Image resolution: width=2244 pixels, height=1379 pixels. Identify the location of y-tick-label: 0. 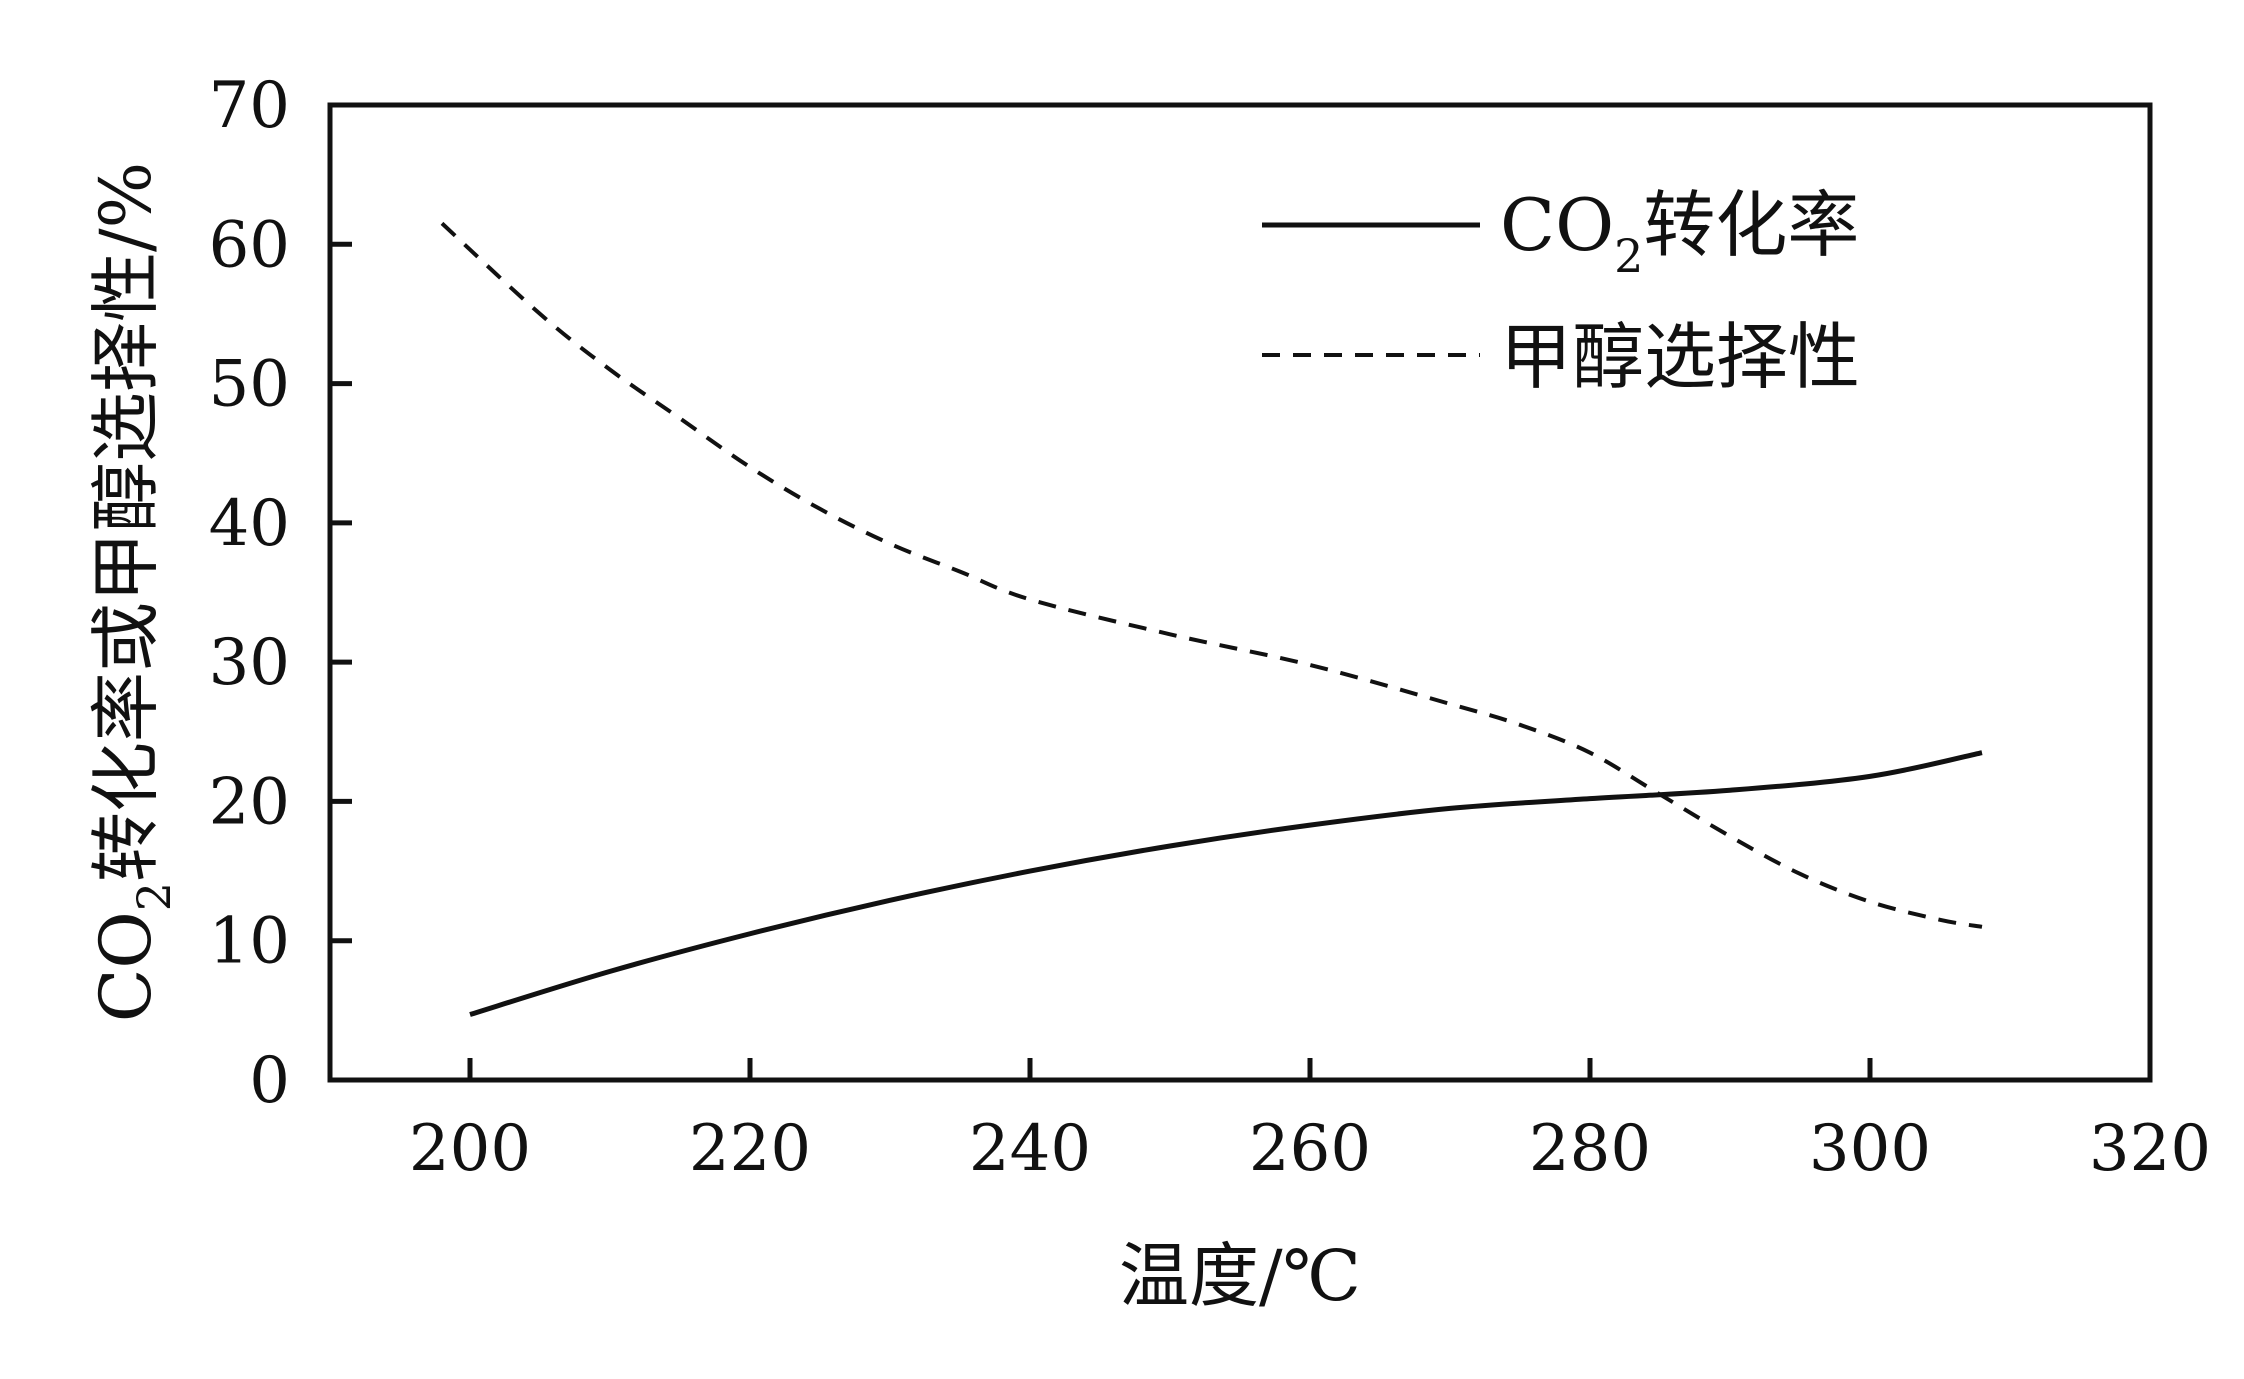
(269, 1081).